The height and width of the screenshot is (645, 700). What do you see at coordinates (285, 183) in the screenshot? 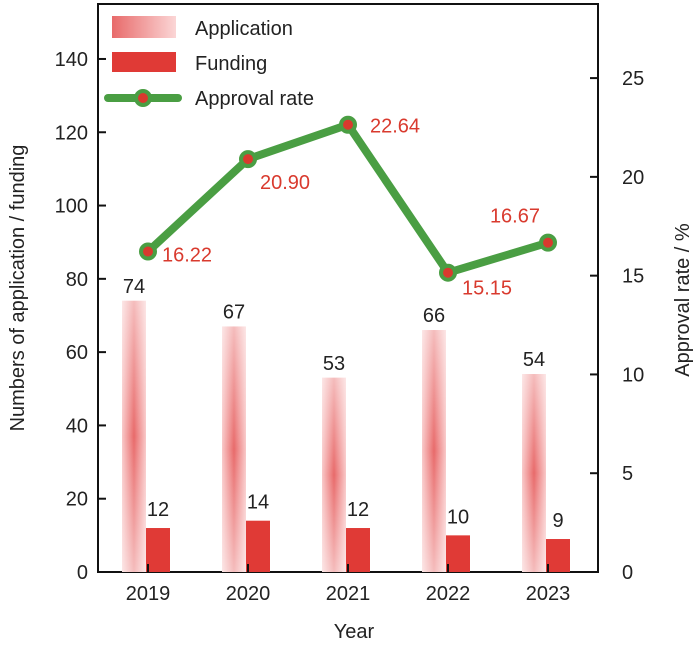
I see `approval-rate-label: 20.90` at bounding box center [285, 183].